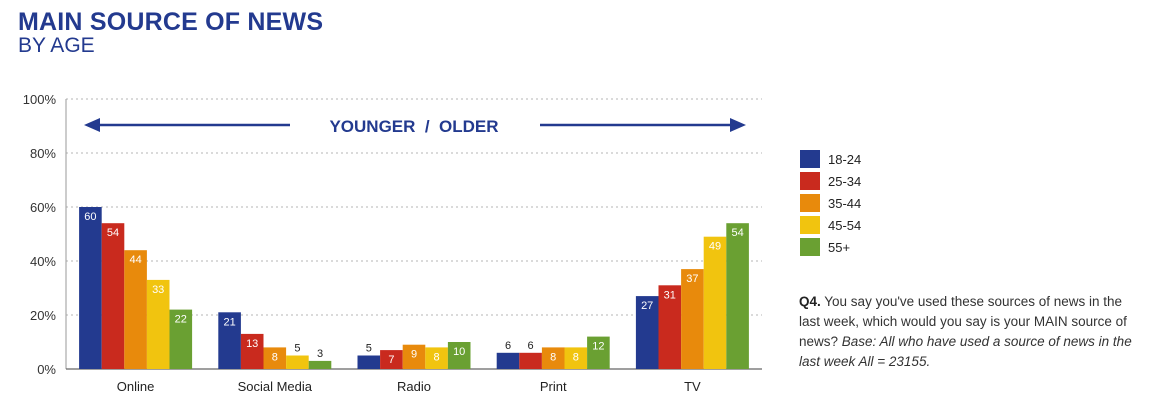 The image size is (1162, 409). I want to click on data-label: 33, so click(158, 290).